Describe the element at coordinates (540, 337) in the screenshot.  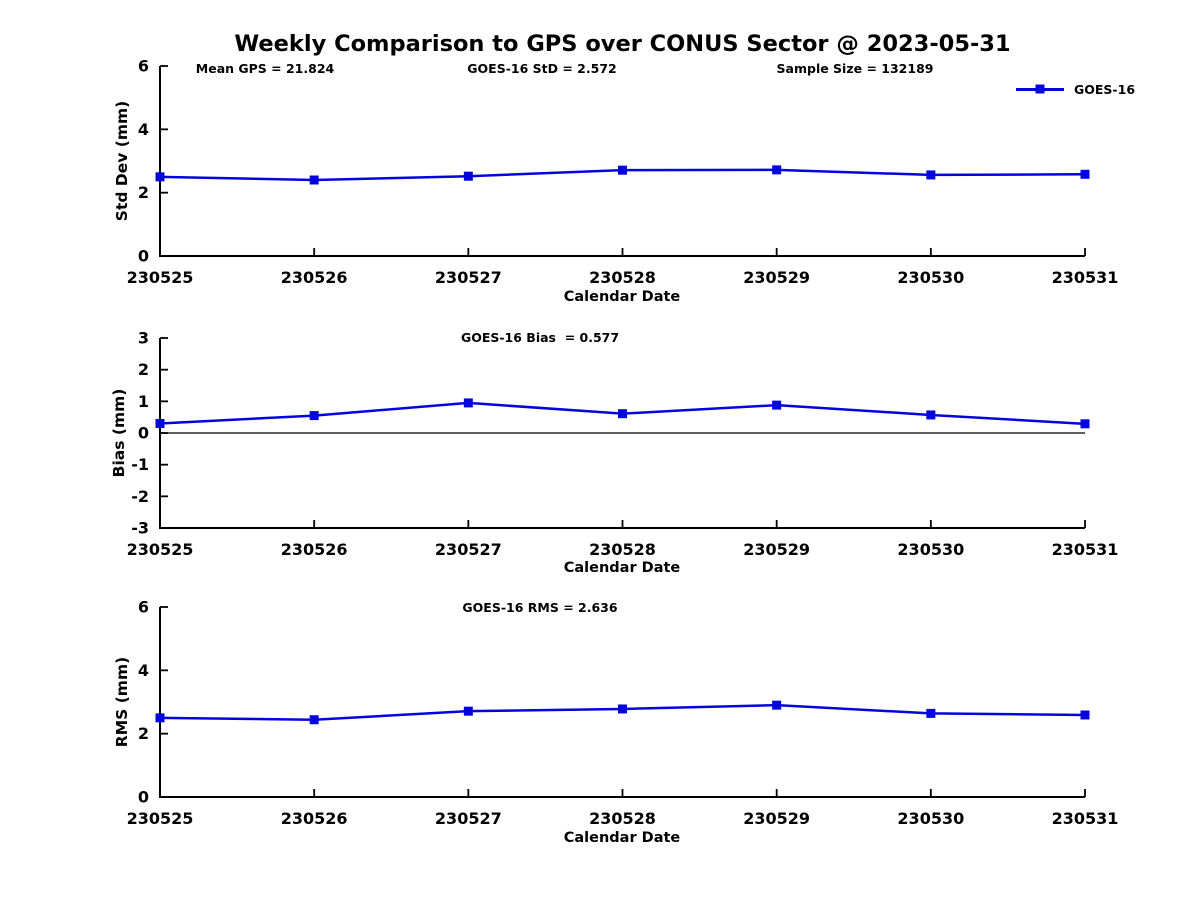
I see `annotation-goes16-bias: GOES-16 Bias = 0.577` at that location.